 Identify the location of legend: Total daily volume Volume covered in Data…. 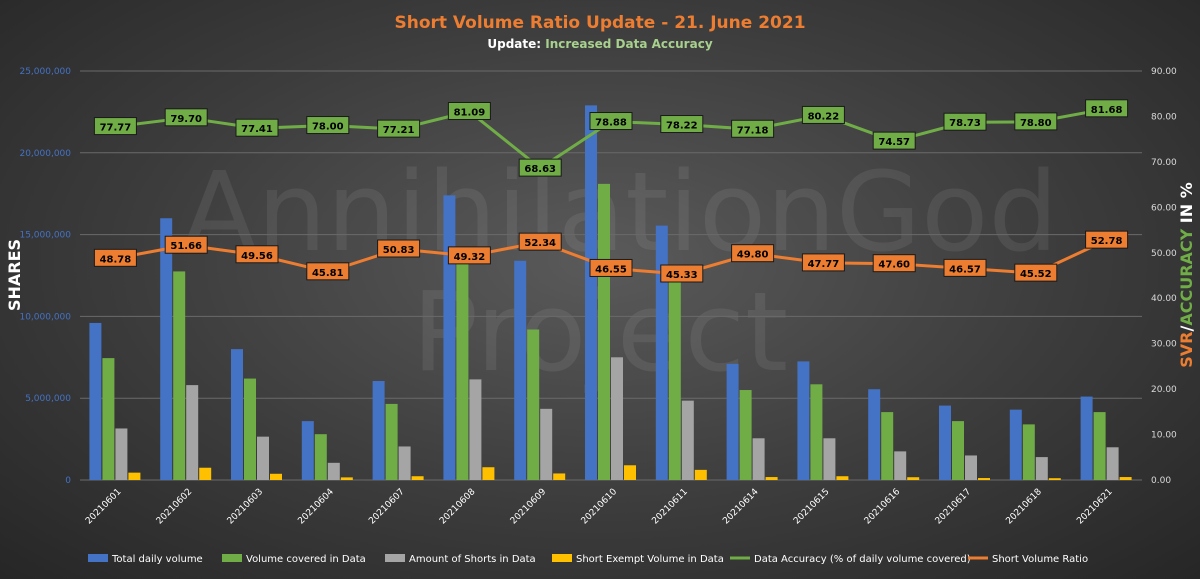
(588, 559).